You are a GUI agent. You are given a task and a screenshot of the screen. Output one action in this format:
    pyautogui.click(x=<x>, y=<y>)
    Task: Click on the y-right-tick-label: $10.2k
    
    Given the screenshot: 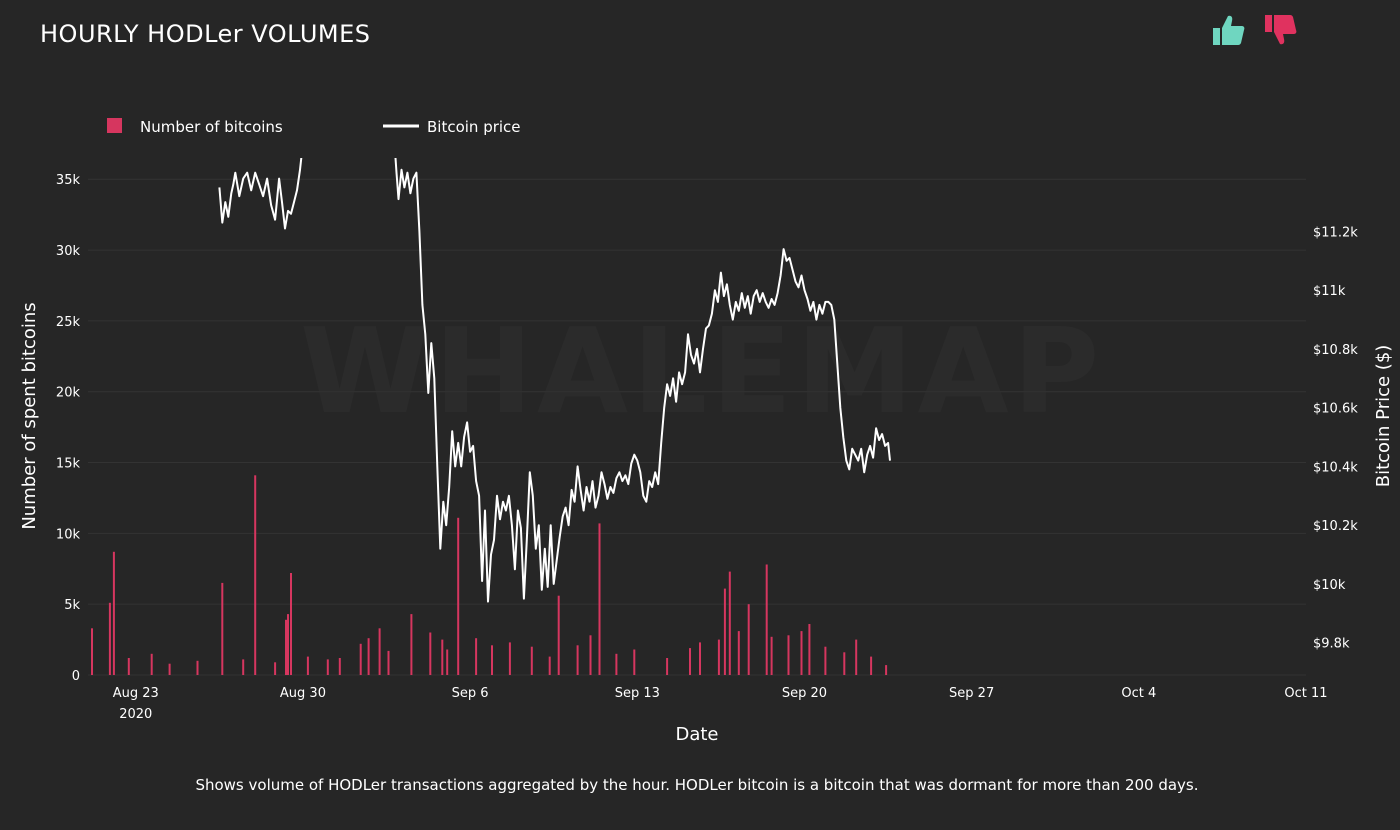 What is the action you would take?
    pyautogui.click(x=1335, y=526)
    